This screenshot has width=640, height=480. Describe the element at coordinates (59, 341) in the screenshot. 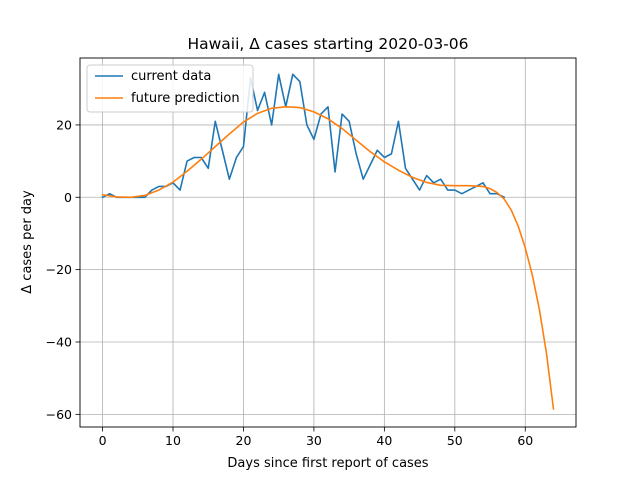

I see `y-tick-label: −40` at that location.